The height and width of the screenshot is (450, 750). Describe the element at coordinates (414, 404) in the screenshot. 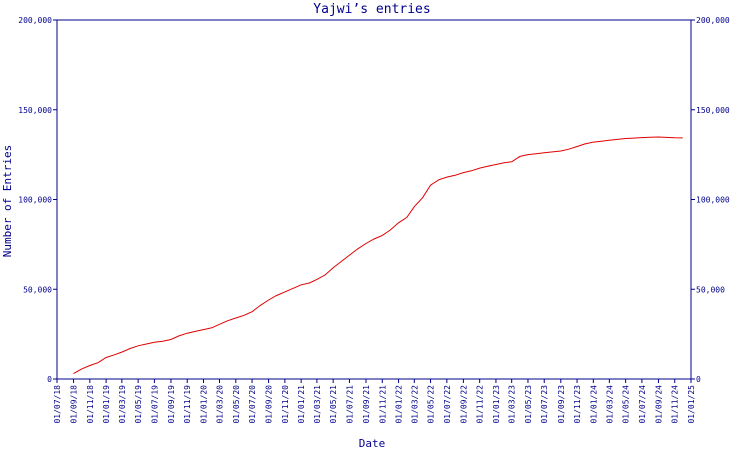

I see `x-tick-label: 01/03/22` at that location.